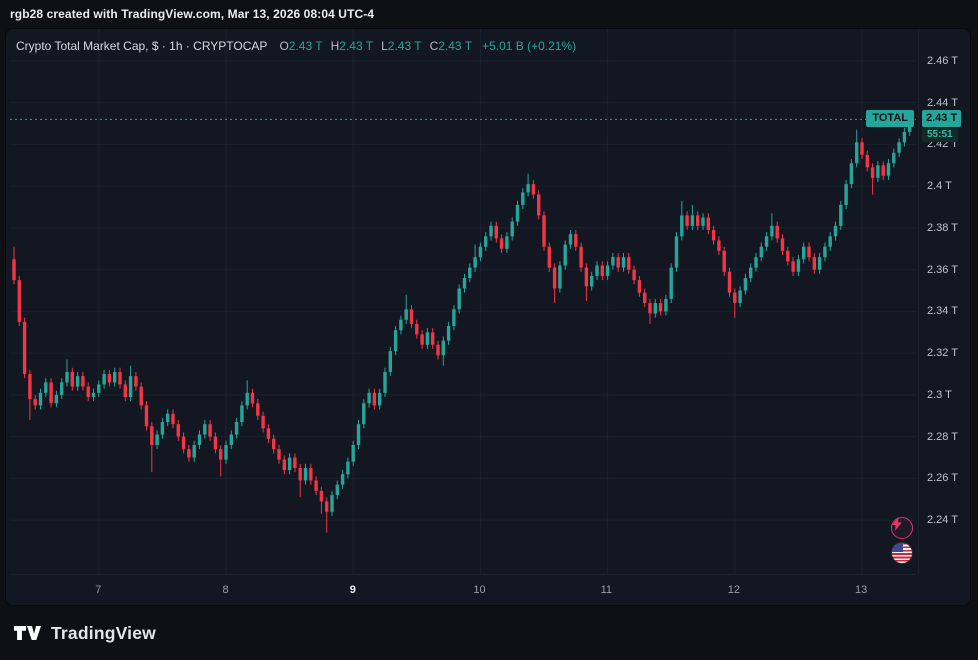 The image size is (978, 660). Describe the element at coordinates (861, 590) in the screenshot. I see `time-tick-label: 13` at that location.